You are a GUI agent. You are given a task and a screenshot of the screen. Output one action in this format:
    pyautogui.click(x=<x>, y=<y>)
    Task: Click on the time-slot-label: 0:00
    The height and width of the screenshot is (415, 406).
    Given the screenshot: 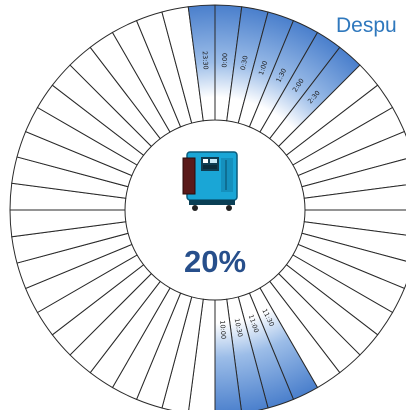 What is the action you would take?
    pyautogui.click(x=224, y=60)
    